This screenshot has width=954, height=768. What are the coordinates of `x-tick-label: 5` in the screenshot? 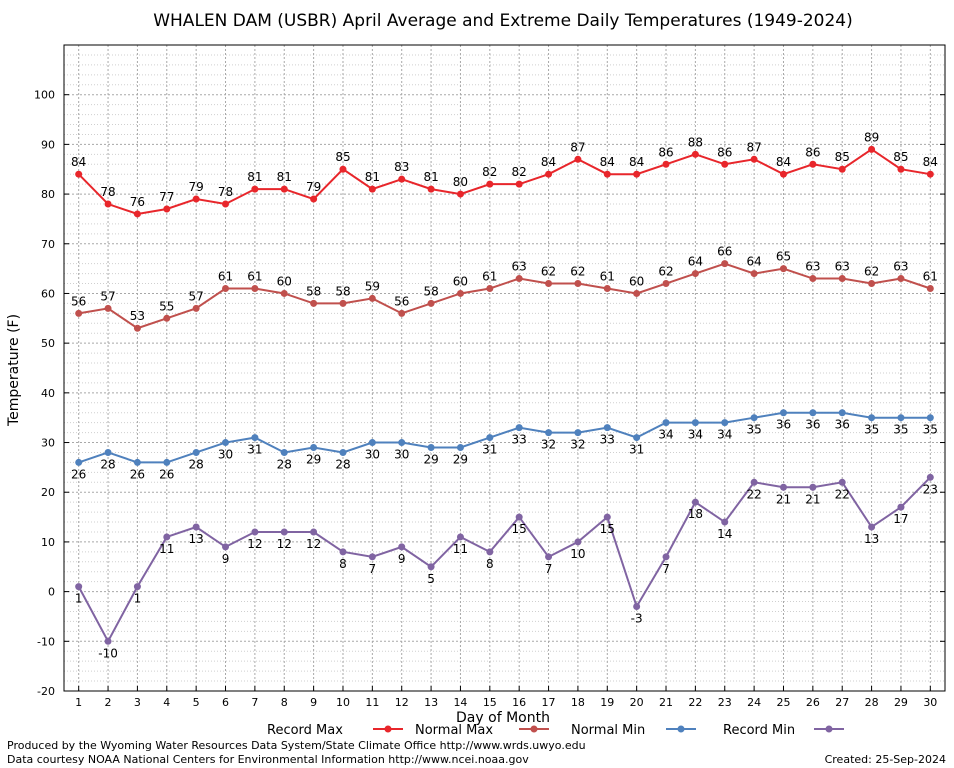 It's located at (196, 702).